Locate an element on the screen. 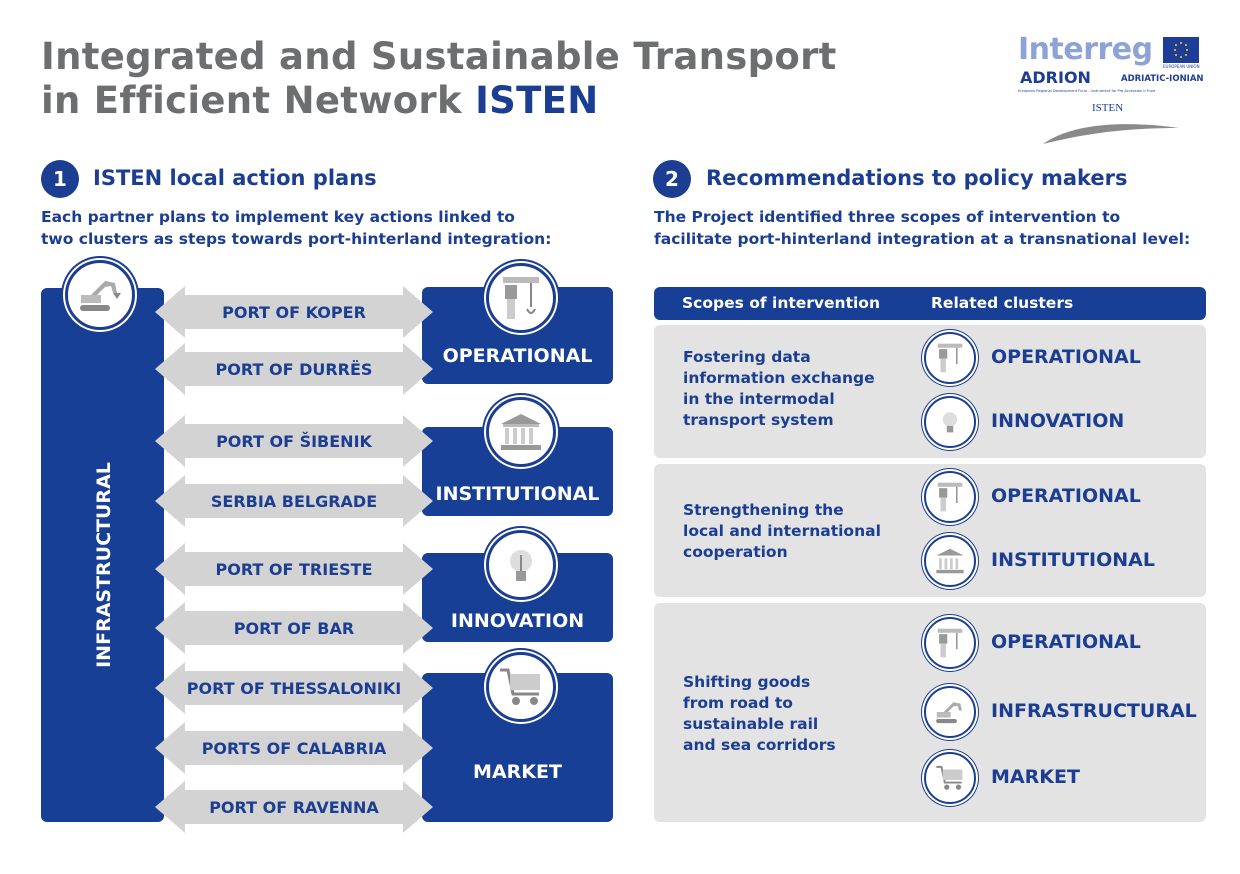 The height and width of the screenshot is (874, 1240). infrastructural-bar is located at coordinates (102, 555).